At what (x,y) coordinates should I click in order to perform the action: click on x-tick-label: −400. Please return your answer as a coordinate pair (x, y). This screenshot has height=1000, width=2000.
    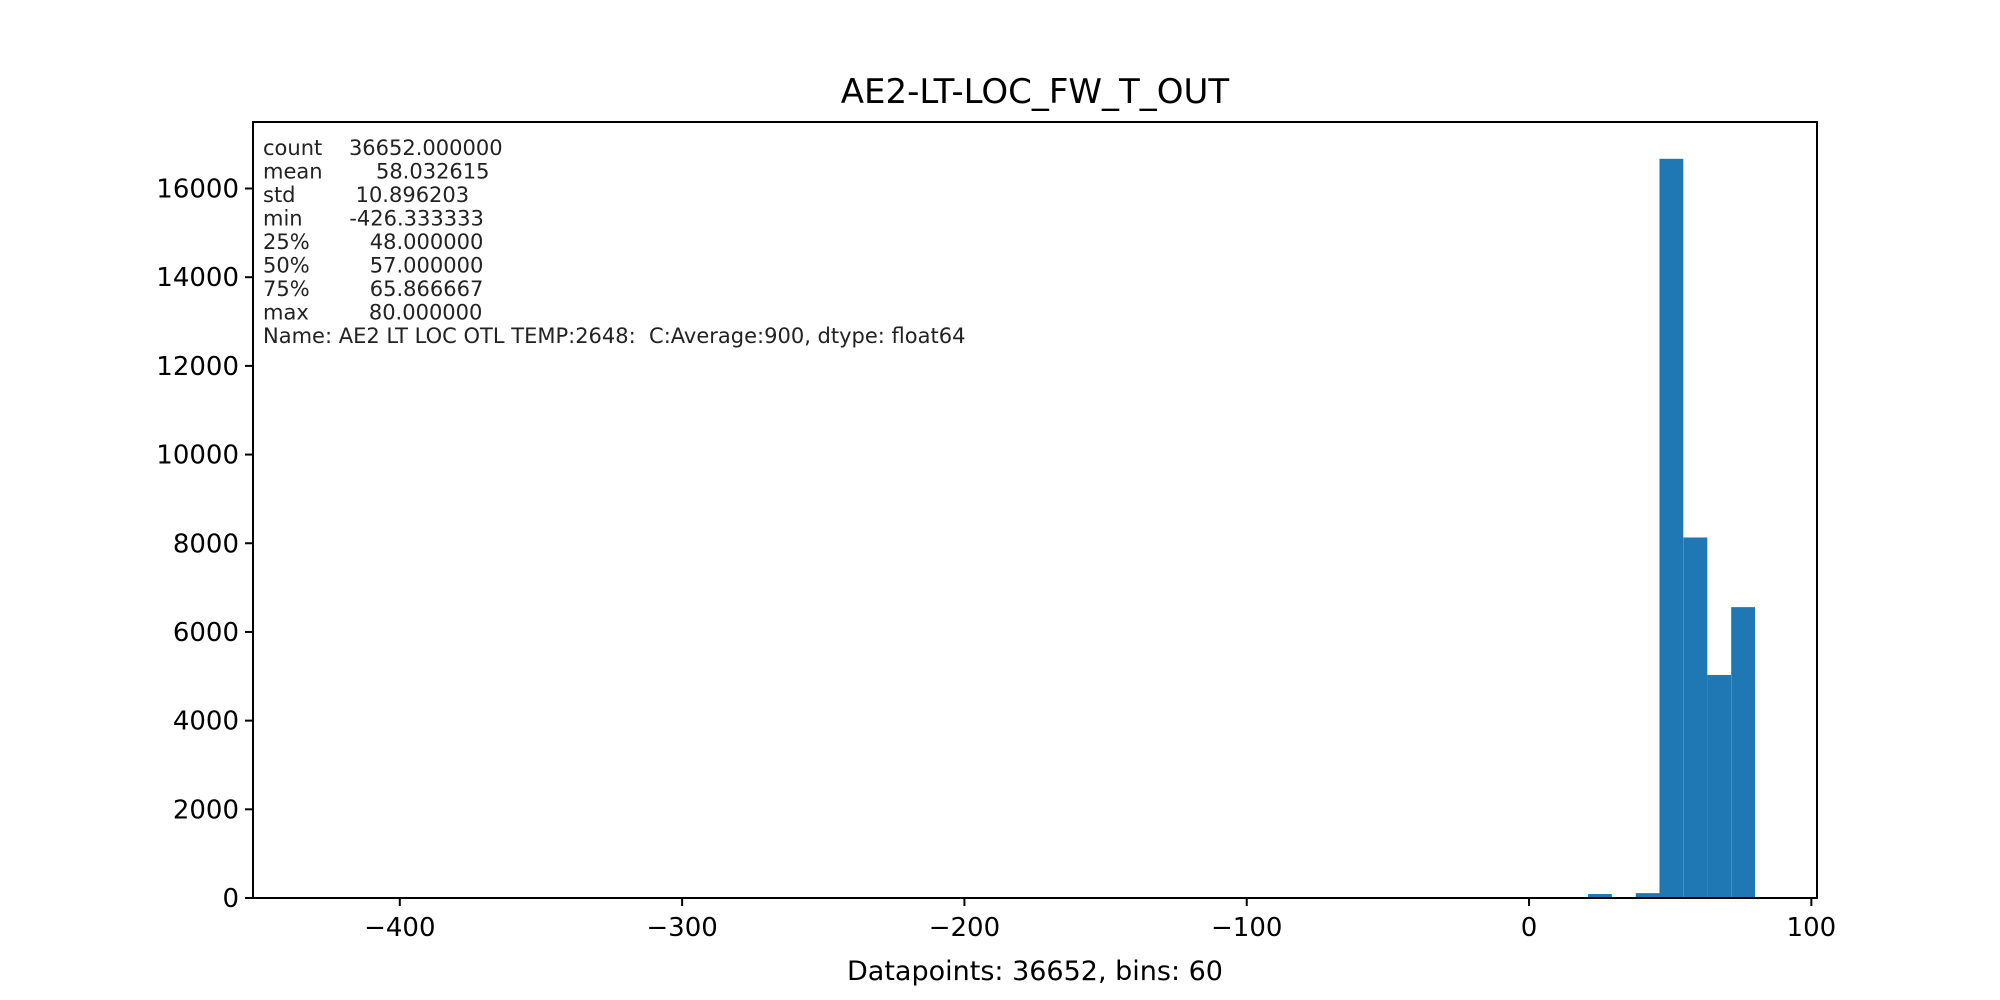
    Looking at the image, I should click on (399, 928).